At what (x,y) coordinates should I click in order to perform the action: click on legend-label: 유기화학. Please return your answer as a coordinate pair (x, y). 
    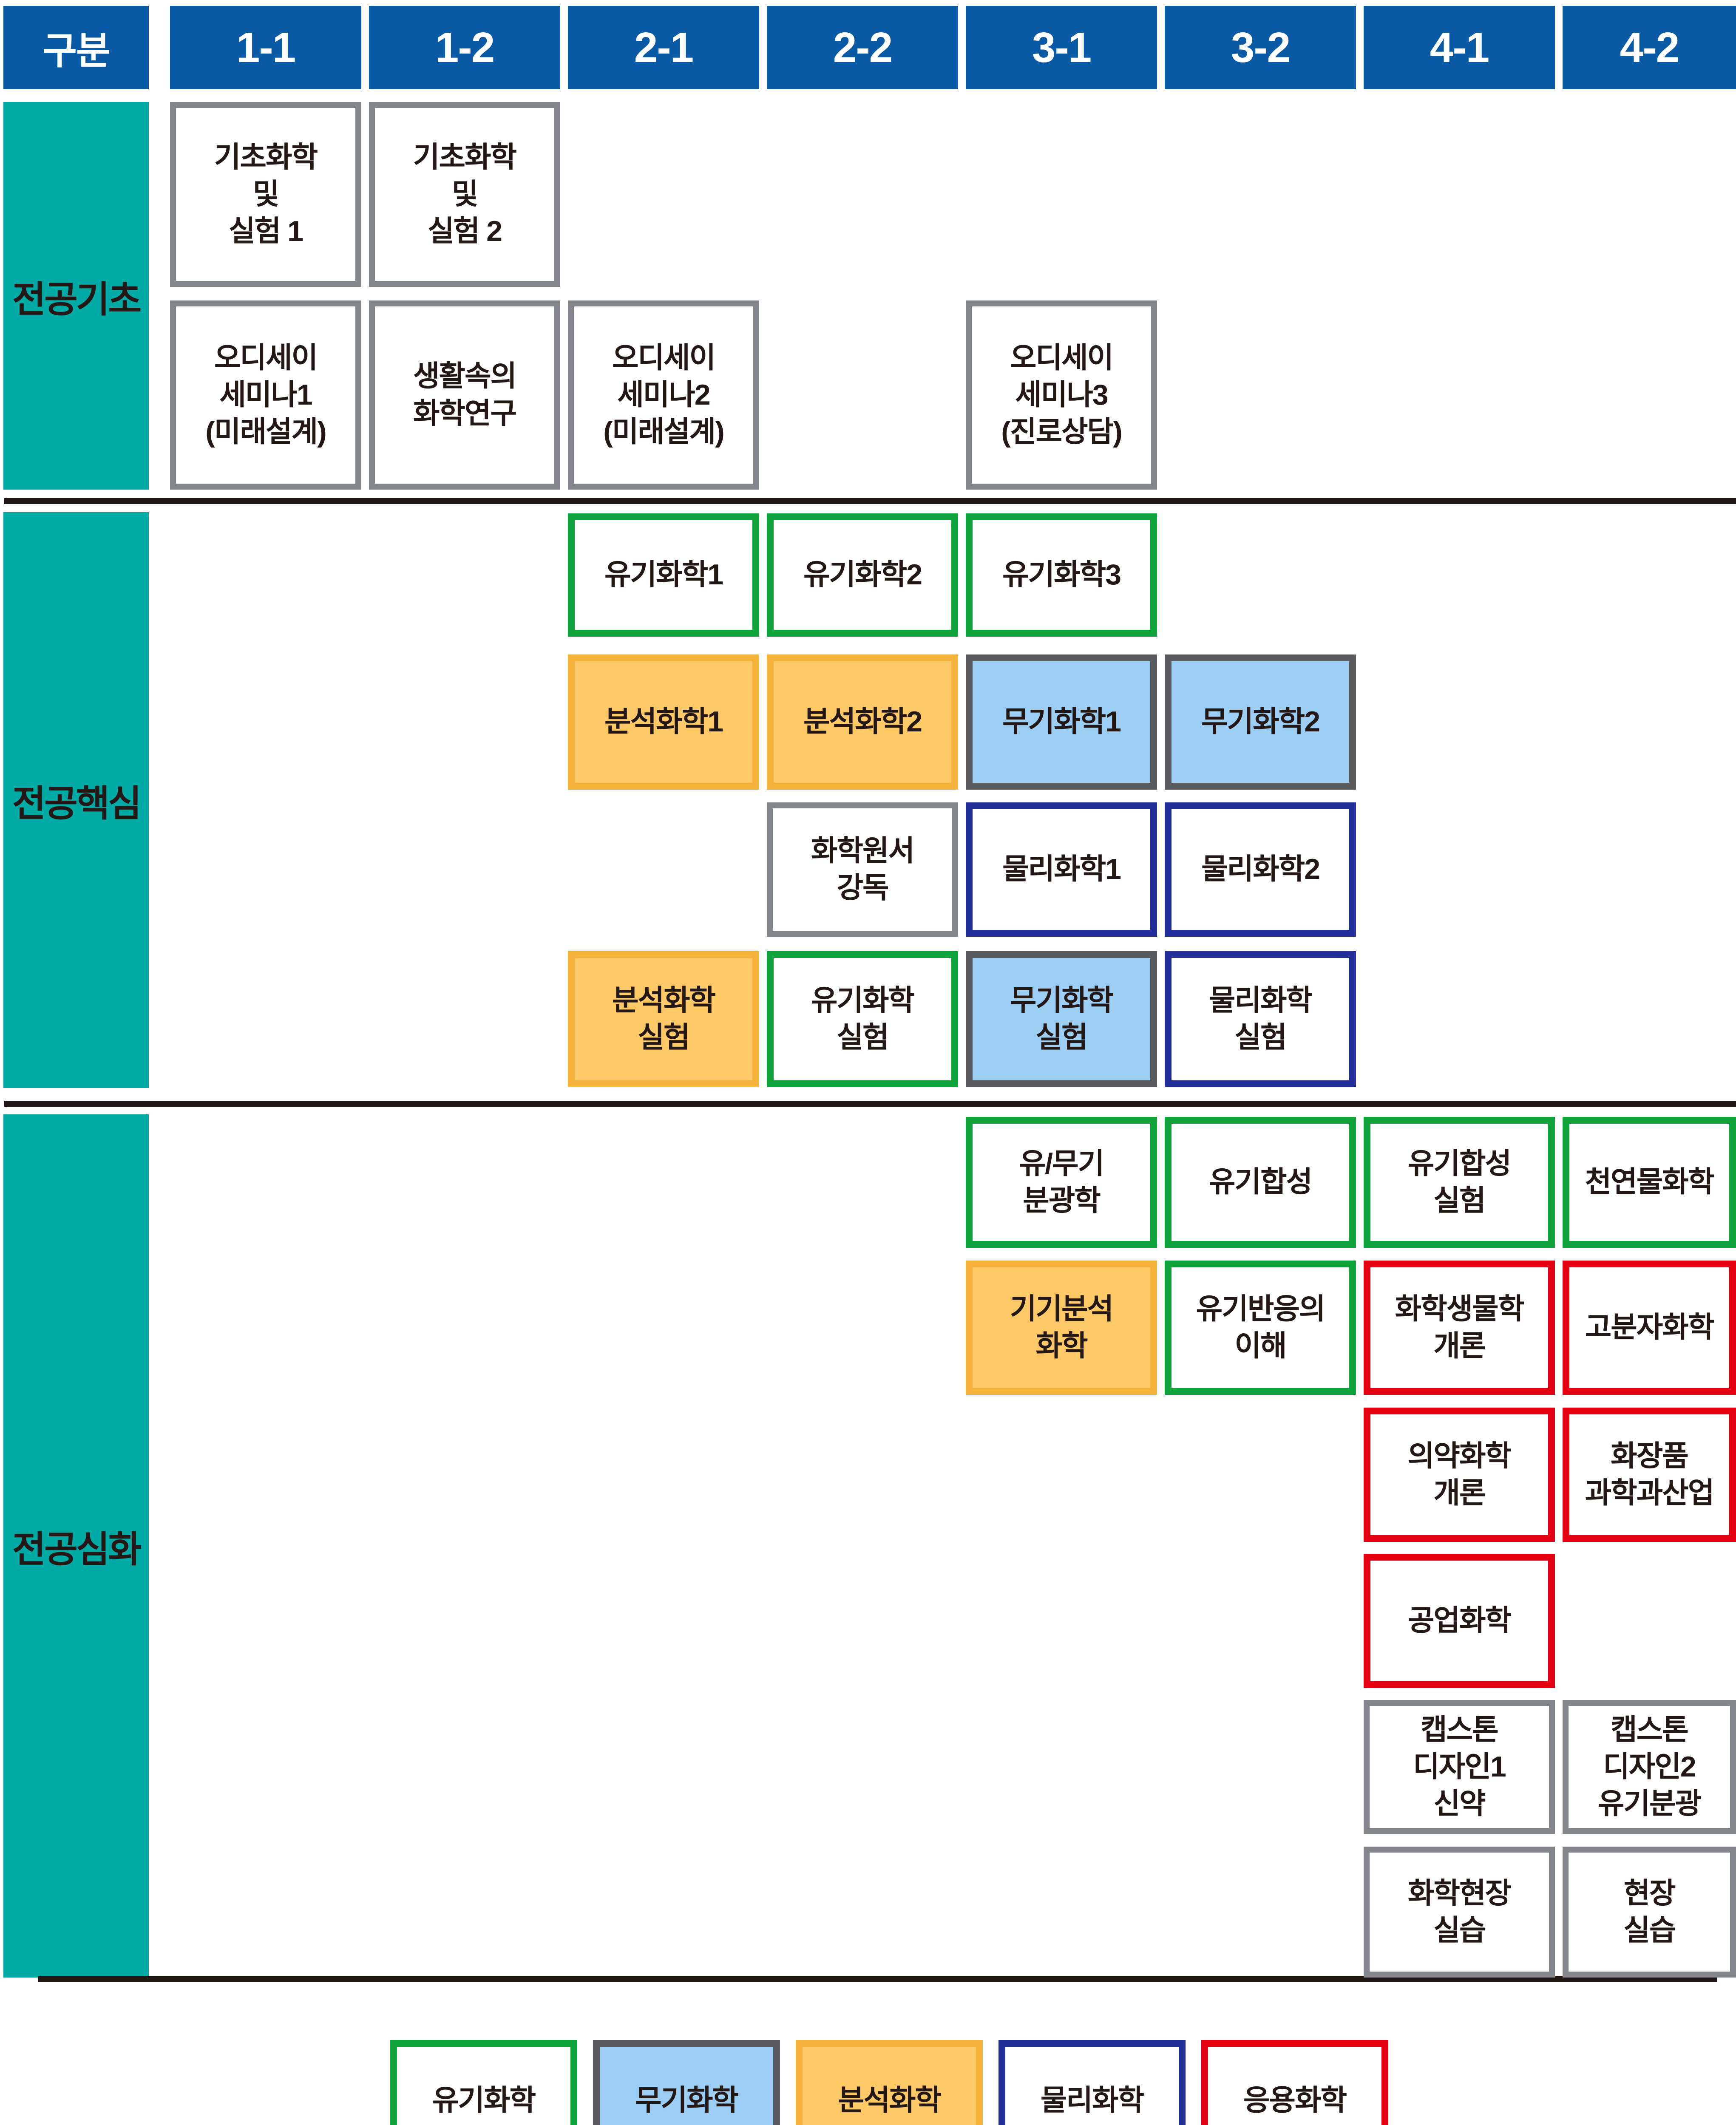
    Looking at the image, I should click on (484, 2100).